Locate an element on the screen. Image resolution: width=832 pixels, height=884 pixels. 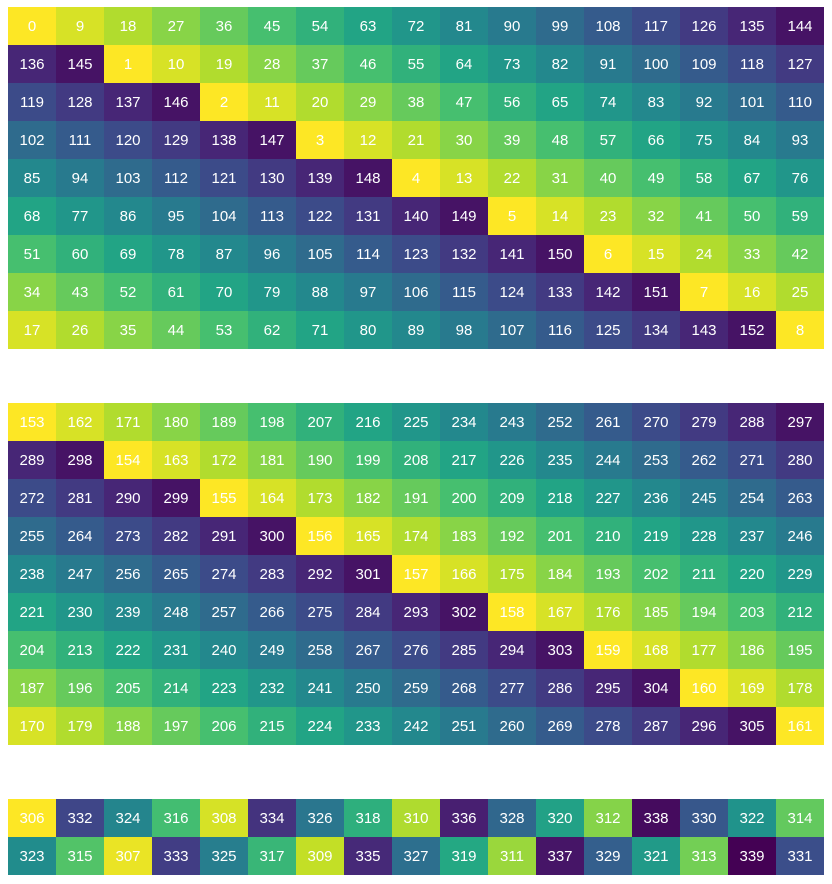
cell-value-label: 25 is located at coordinates (800, 292).